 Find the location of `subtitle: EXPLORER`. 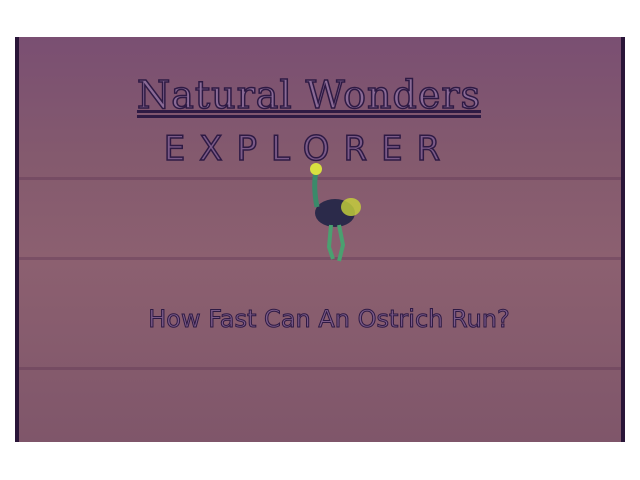

subtitle: EXPLORER is located at coordinates (309, 149).